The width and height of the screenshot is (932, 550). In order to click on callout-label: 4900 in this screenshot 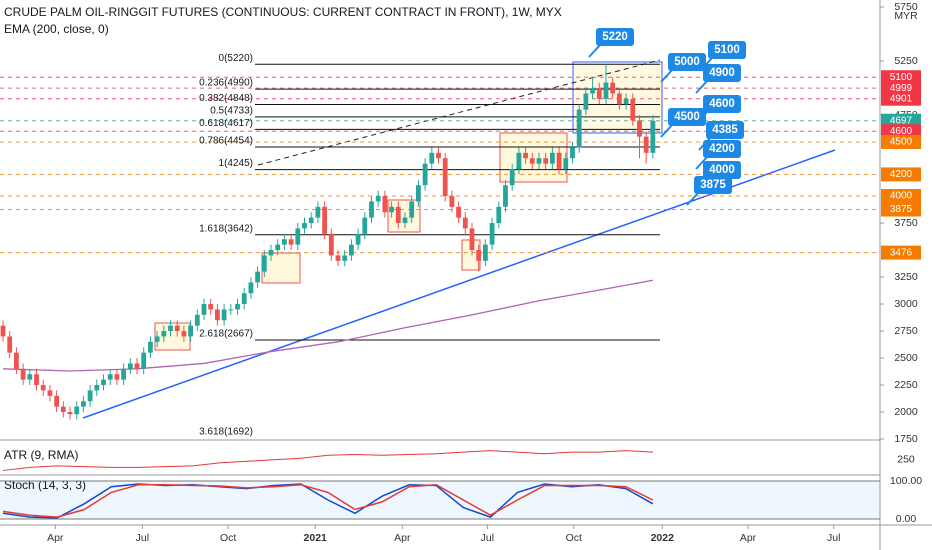, I will do `click(722, 73)`.